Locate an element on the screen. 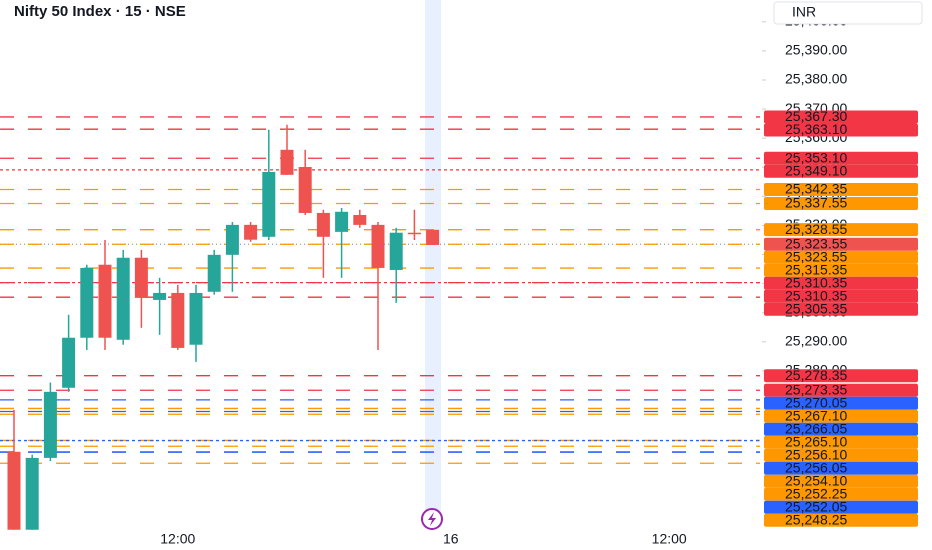 This screenshot has height=550, width=932. y-tick-label: 25,390.00 is located at coordinates (816, 50).